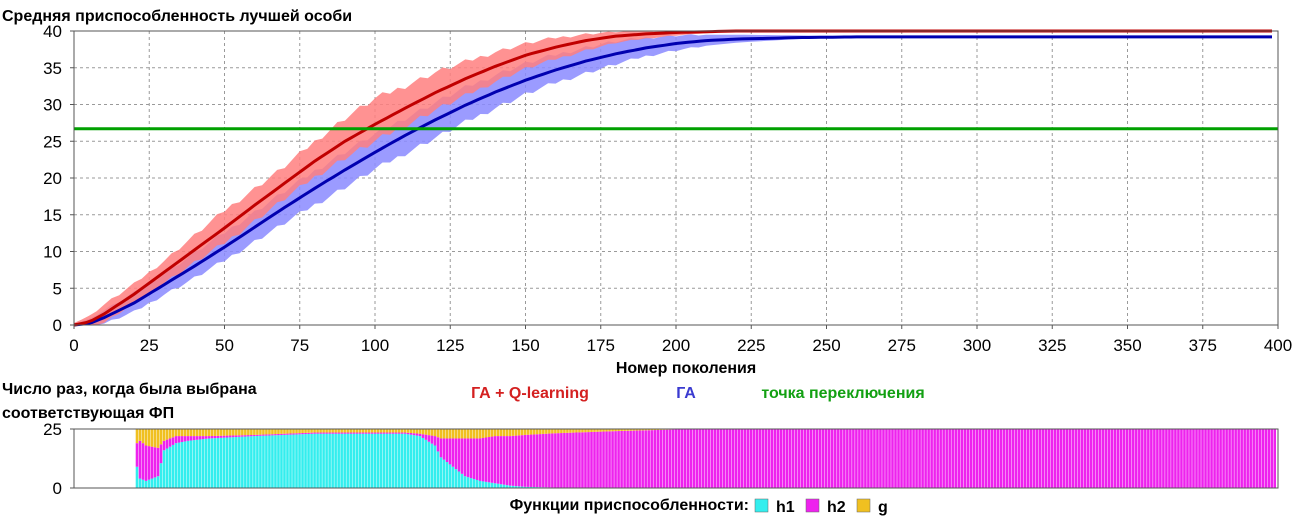  I want to click on legend-swatch-h1, so click(761, 505).